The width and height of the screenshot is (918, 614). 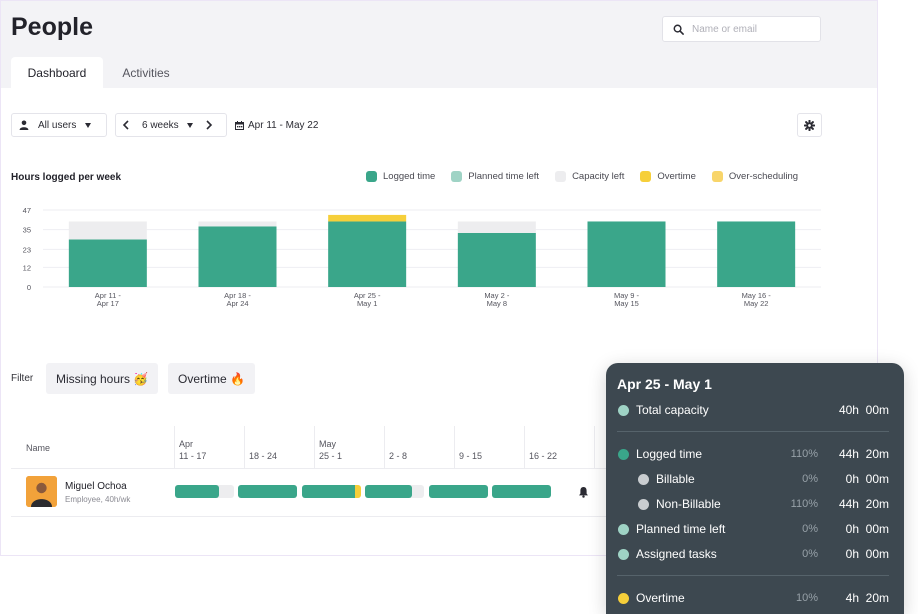 What do you see at coordinates (439, 44) in the screenshot?
I see `page-header: People Dashboard Activities` at bounding box center [439, 44].